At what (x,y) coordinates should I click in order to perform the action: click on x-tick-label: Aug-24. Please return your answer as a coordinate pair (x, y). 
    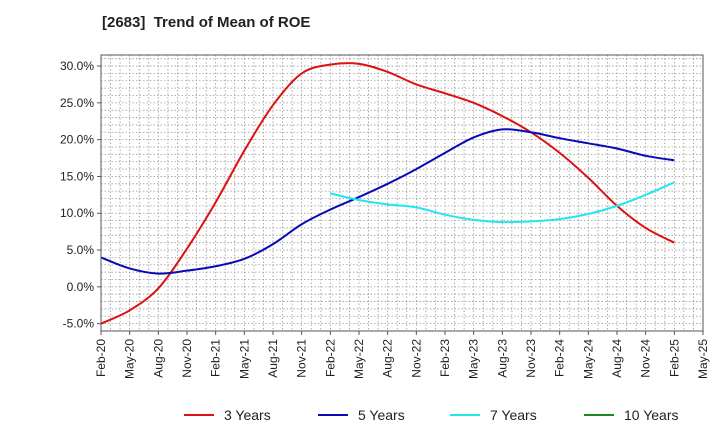
    Looking at the image, I should click on (617, 358).